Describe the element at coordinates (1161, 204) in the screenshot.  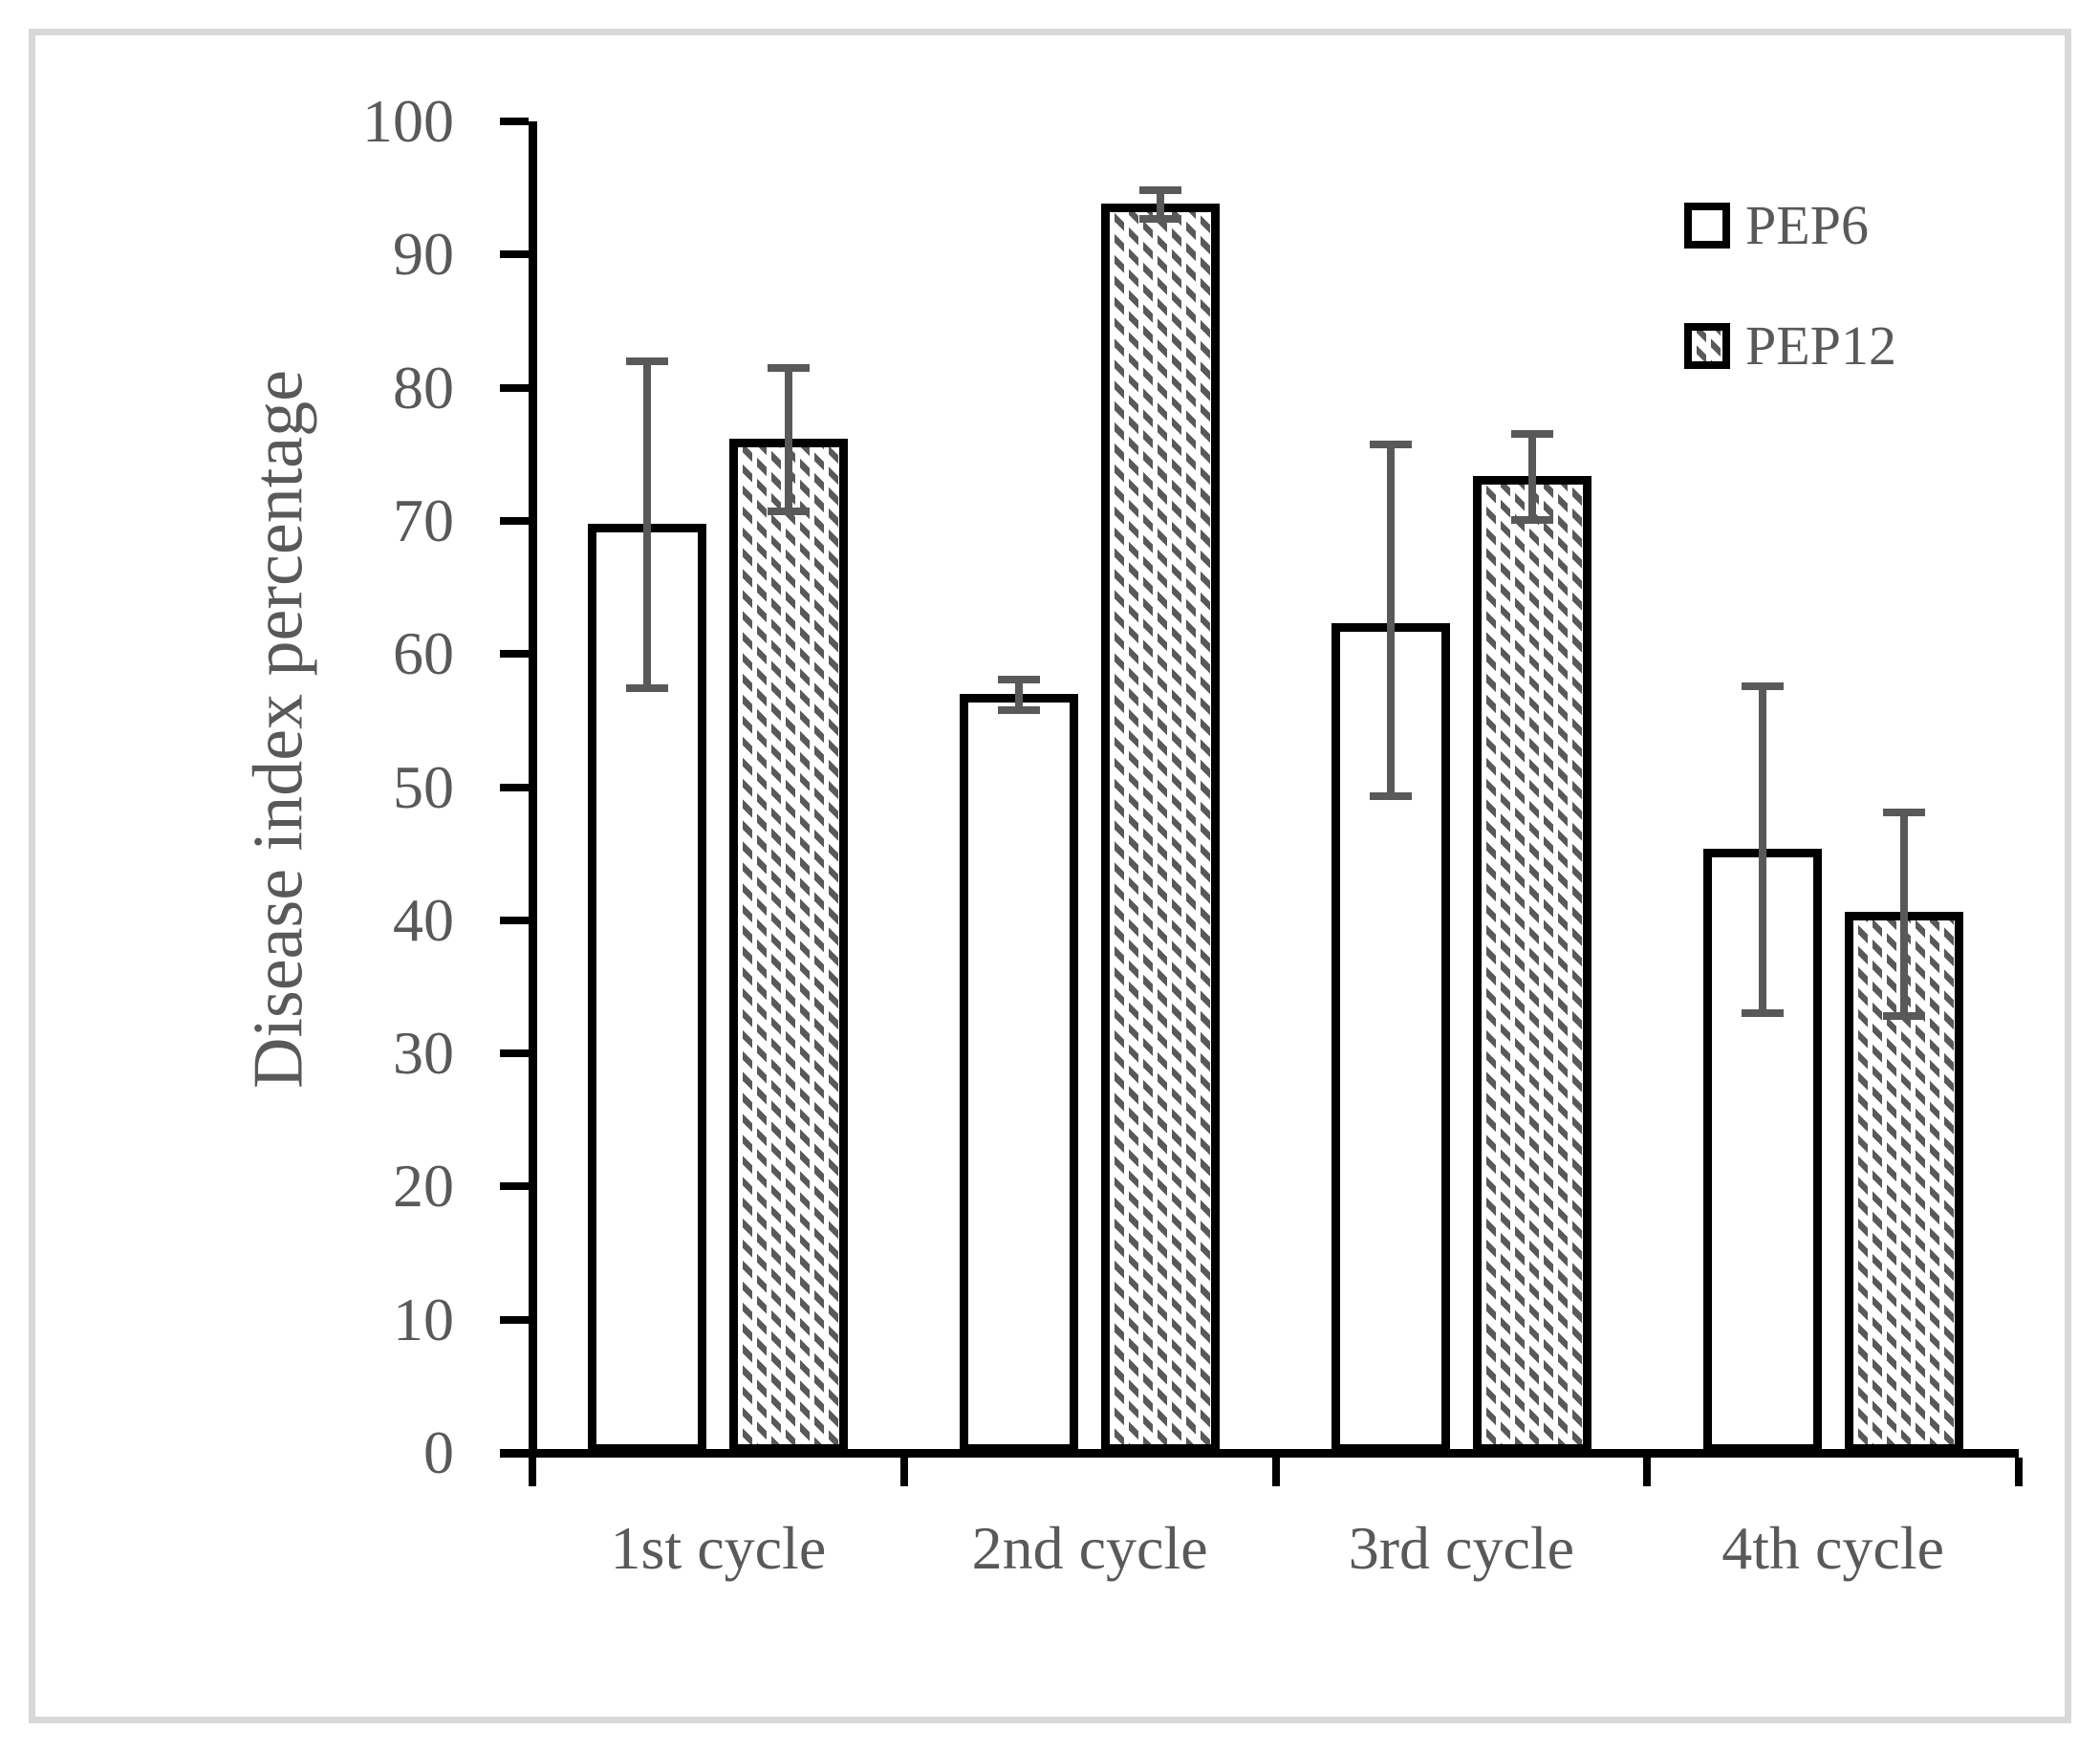
I see `error-bar-line-pep12-2nd-cycle` at that location.